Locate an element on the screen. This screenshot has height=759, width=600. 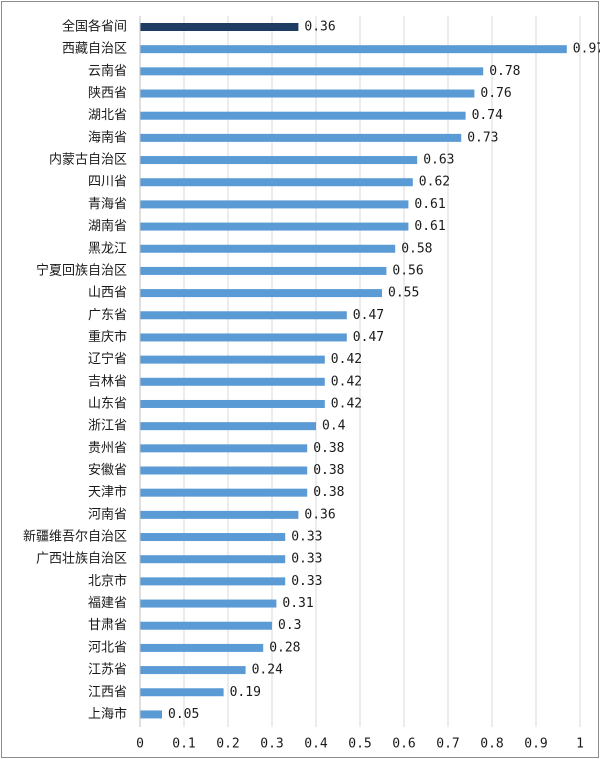
data-label: 0.61 is located at coordinates (429, 226).